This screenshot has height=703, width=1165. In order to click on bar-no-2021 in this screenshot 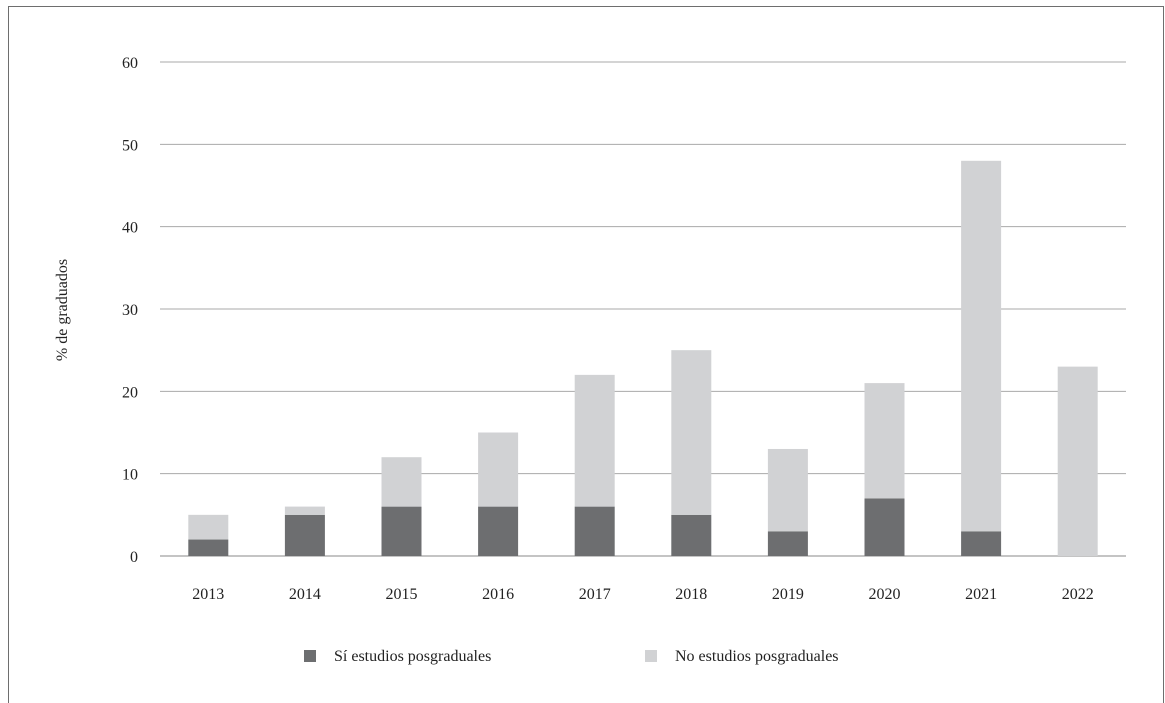, I will do `click(981, 346)`.